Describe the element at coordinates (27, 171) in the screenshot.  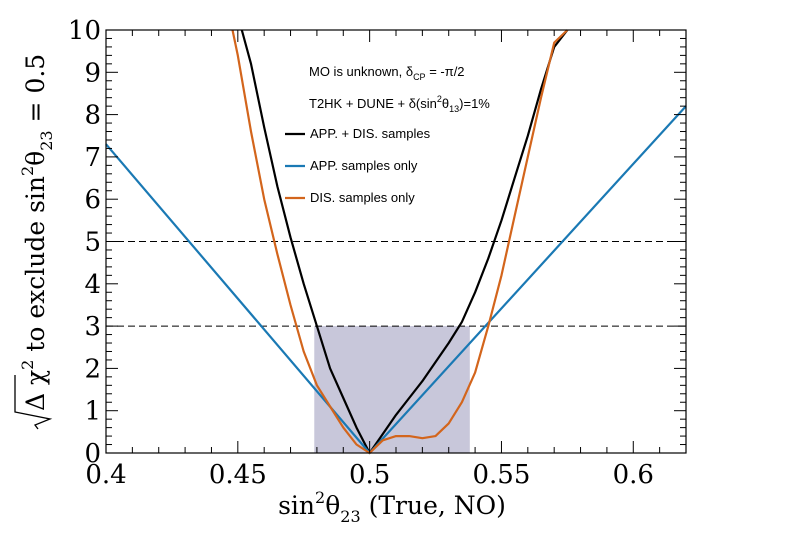
I see `y-label-sup2: 2` at that location.